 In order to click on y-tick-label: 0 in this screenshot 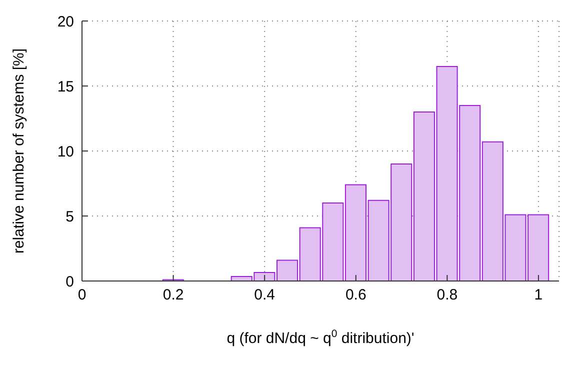, I will do `click(70, 281)`.